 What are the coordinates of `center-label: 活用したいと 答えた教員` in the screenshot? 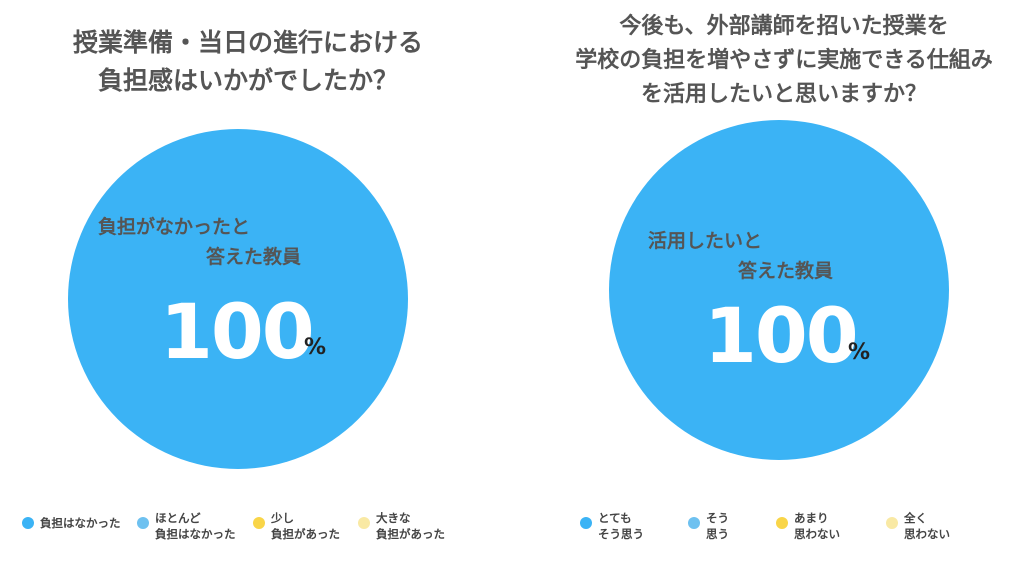 It's located at (740, 256).